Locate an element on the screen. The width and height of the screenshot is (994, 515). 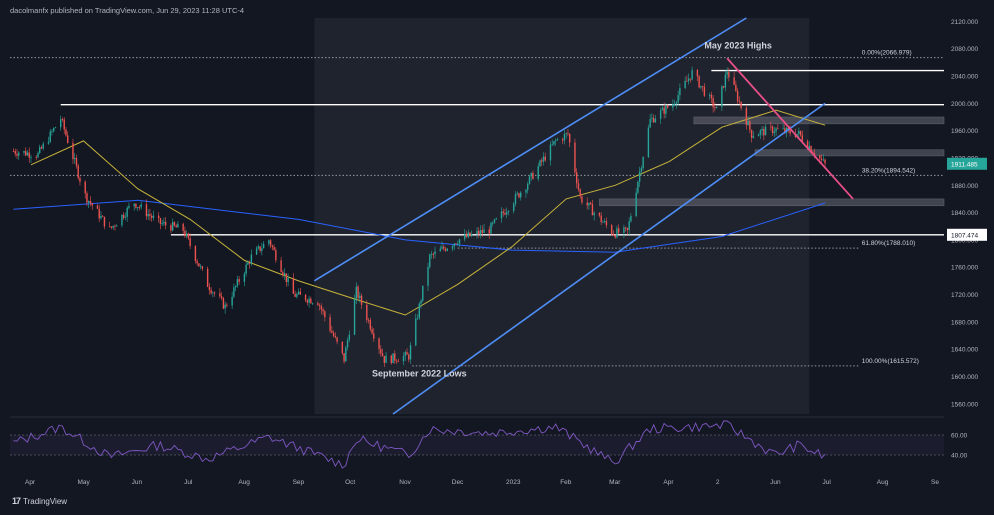
rsi-axis-label: 40.00 is located at coordinates (959, 456).